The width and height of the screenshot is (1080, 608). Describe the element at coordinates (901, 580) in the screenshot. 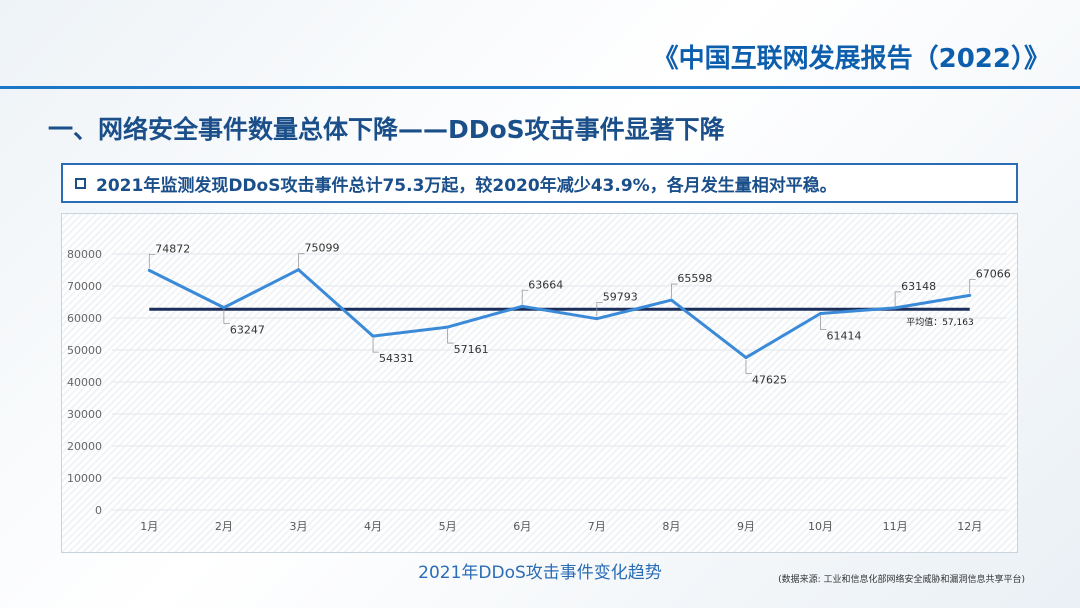

I see `source-note: (数据来源: 工业和信息化部网络安全威胁和漏洞信息共享平台)` at that location.